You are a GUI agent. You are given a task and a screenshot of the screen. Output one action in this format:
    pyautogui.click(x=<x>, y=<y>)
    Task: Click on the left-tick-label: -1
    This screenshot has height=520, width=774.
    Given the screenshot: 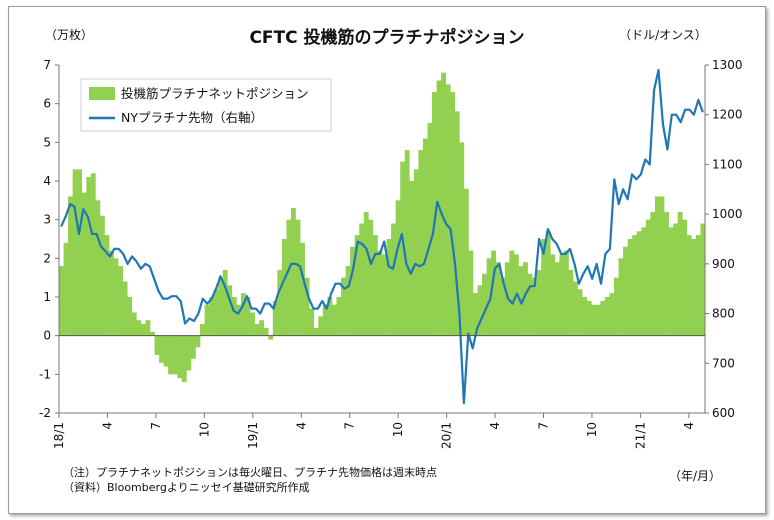 What is the action you would take?
    pyautogui.click(x=45, y=374)
    